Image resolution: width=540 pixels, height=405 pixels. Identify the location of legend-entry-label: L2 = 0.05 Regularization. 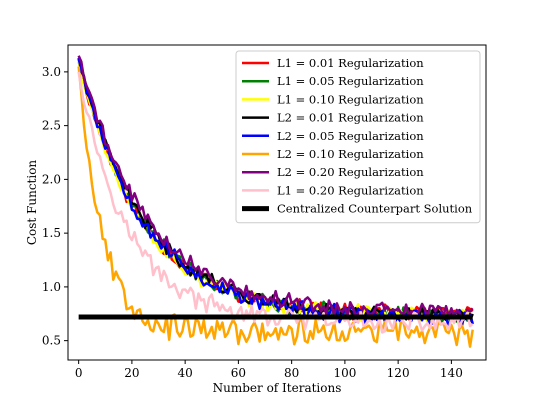
(350, 136).